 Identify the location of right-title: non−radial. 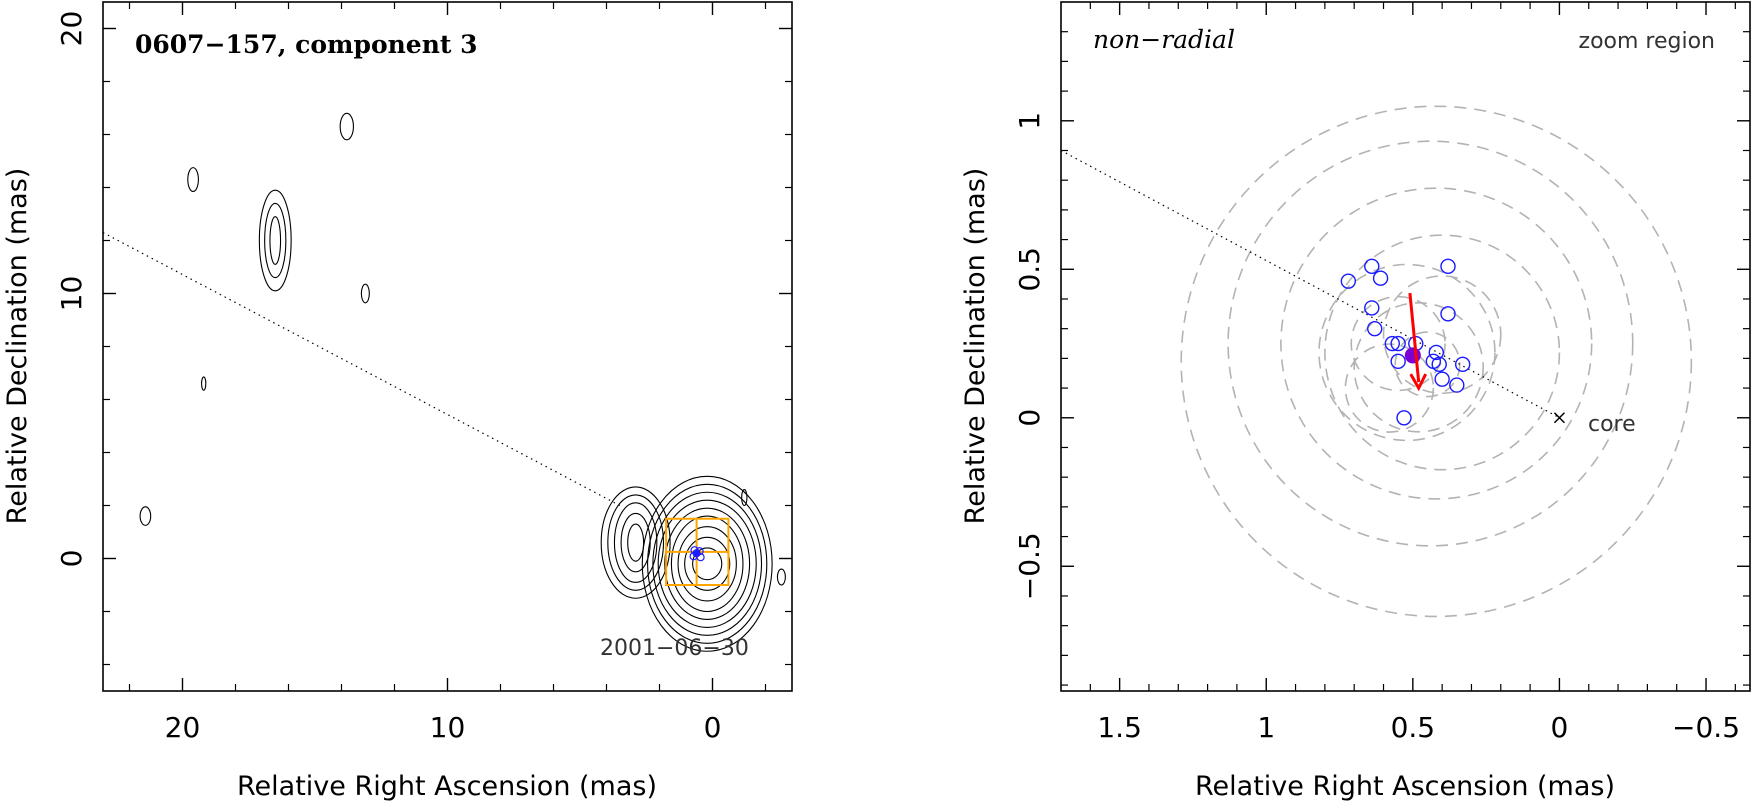
(1164, 39).